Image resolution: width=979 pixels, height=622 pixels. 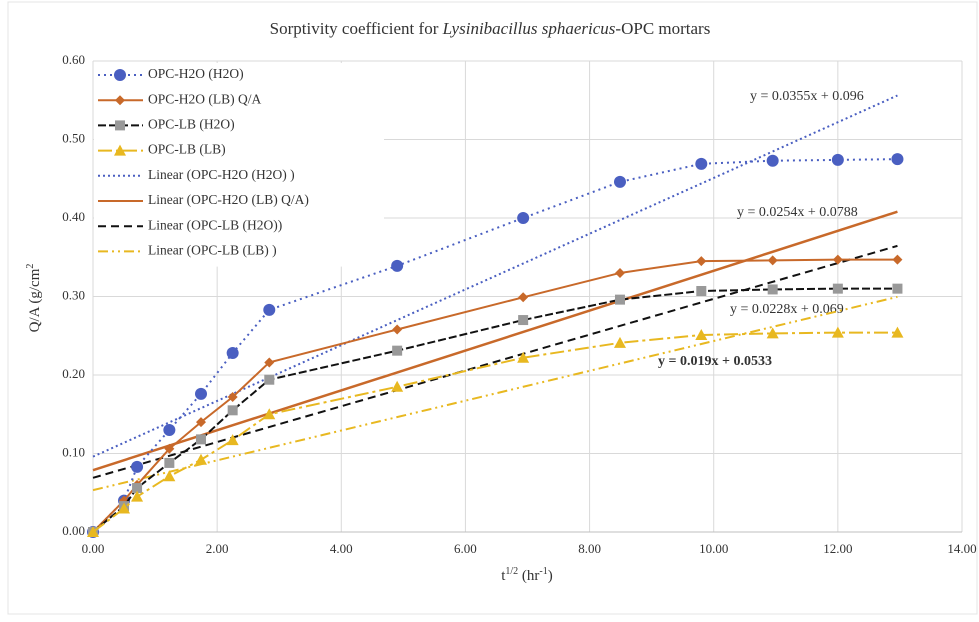 I want to click on trendline-equation: y = 0.019x + 0.0533, so click(x=715, y=361).